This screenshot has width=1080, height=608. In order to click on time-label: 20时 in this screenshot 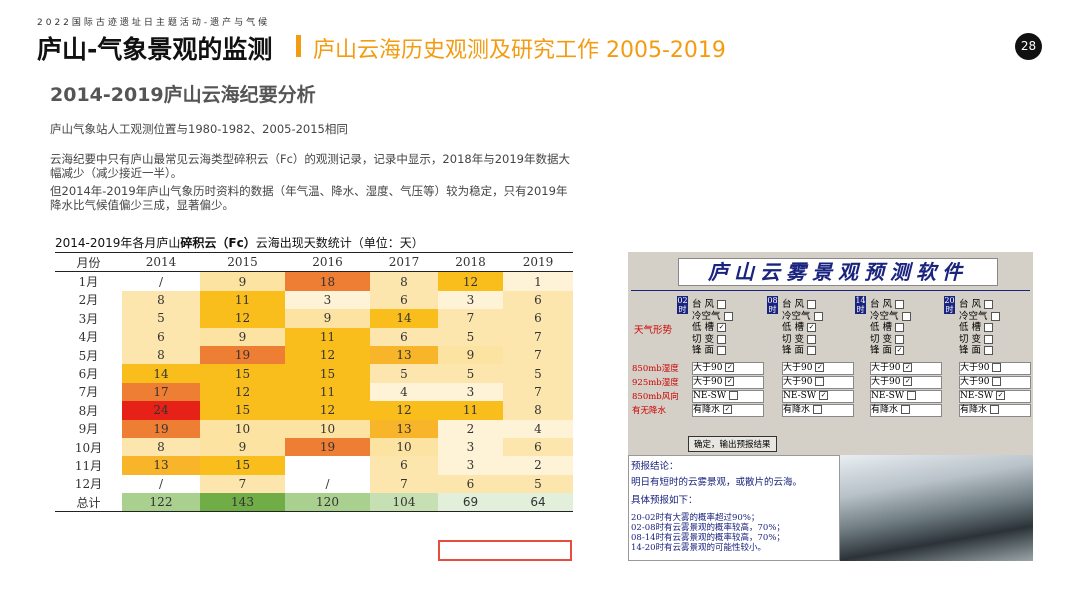, I will do `click(949, 305)`.